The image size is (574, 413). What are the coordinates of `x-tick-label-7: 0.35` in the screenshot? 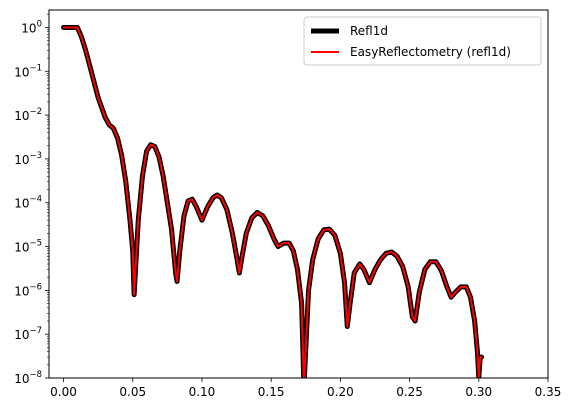 It's located at (548, 392).